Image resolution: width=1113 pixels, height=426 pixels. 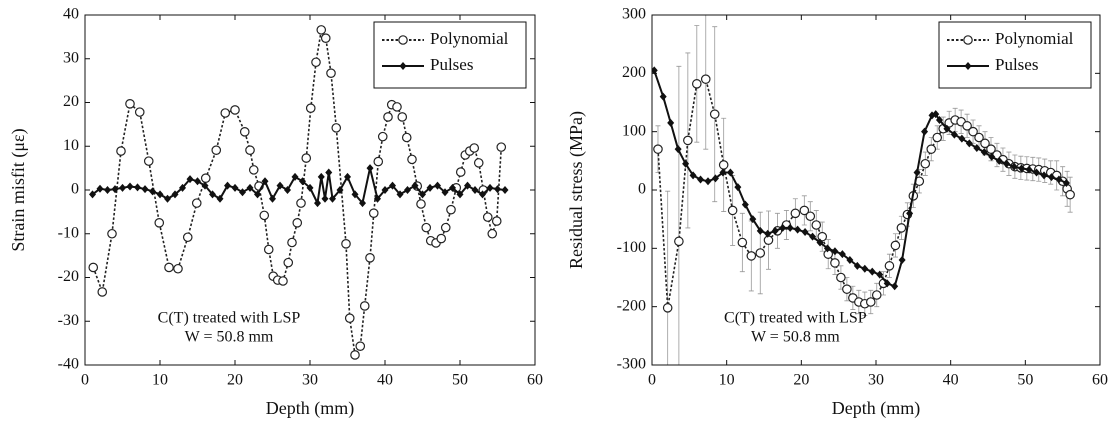 I want to click on y-tick-label: -200, so click(x=631, y=305).